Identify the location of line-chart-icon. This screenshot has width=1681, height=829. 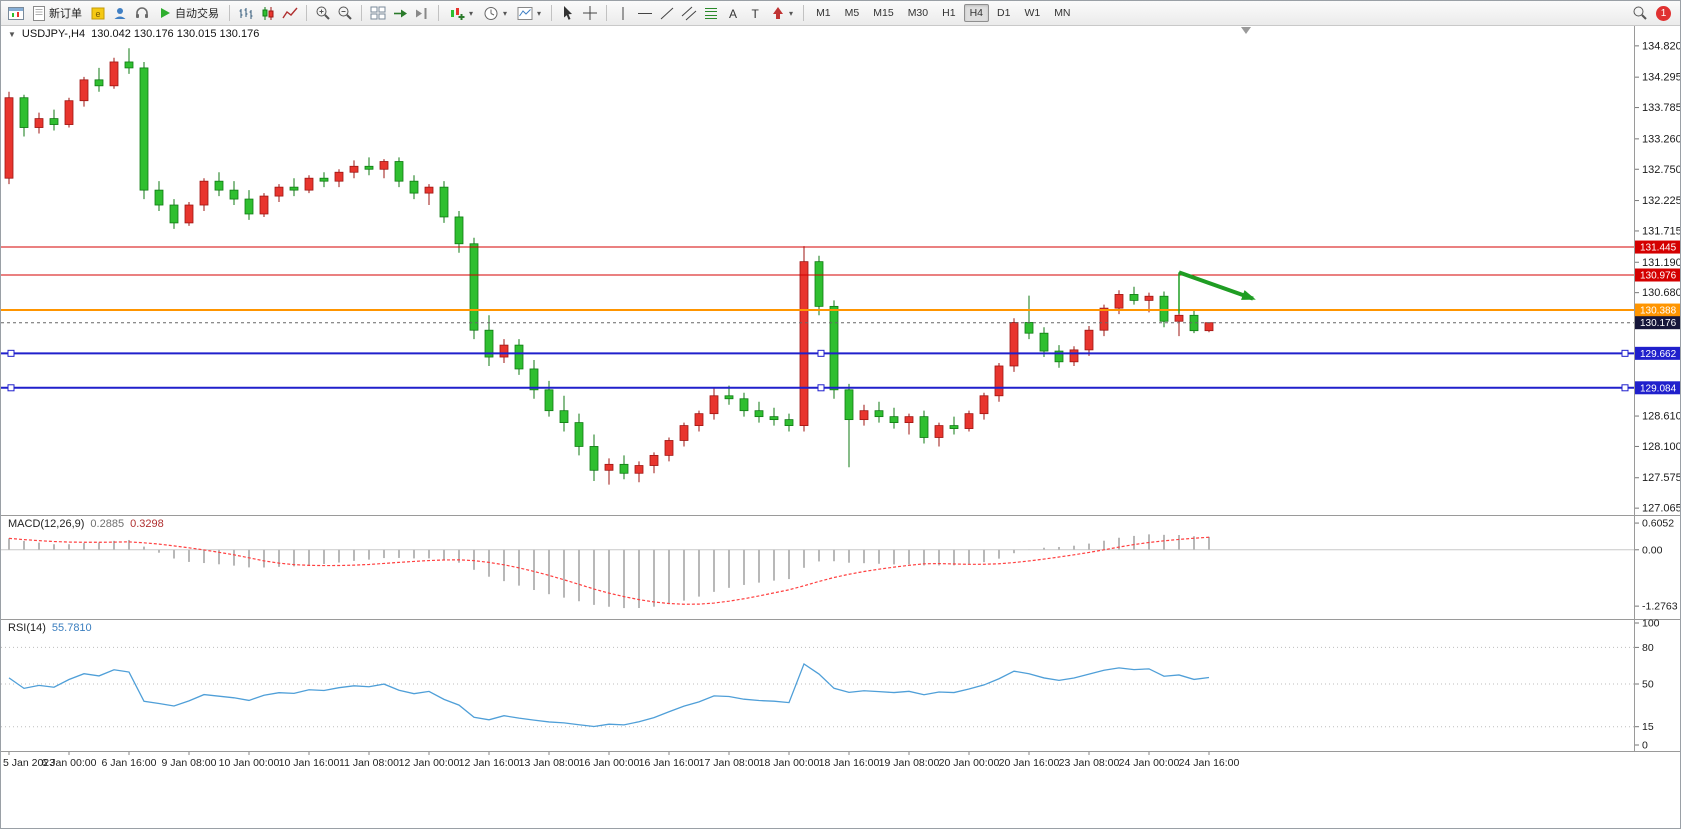
(290, 13).